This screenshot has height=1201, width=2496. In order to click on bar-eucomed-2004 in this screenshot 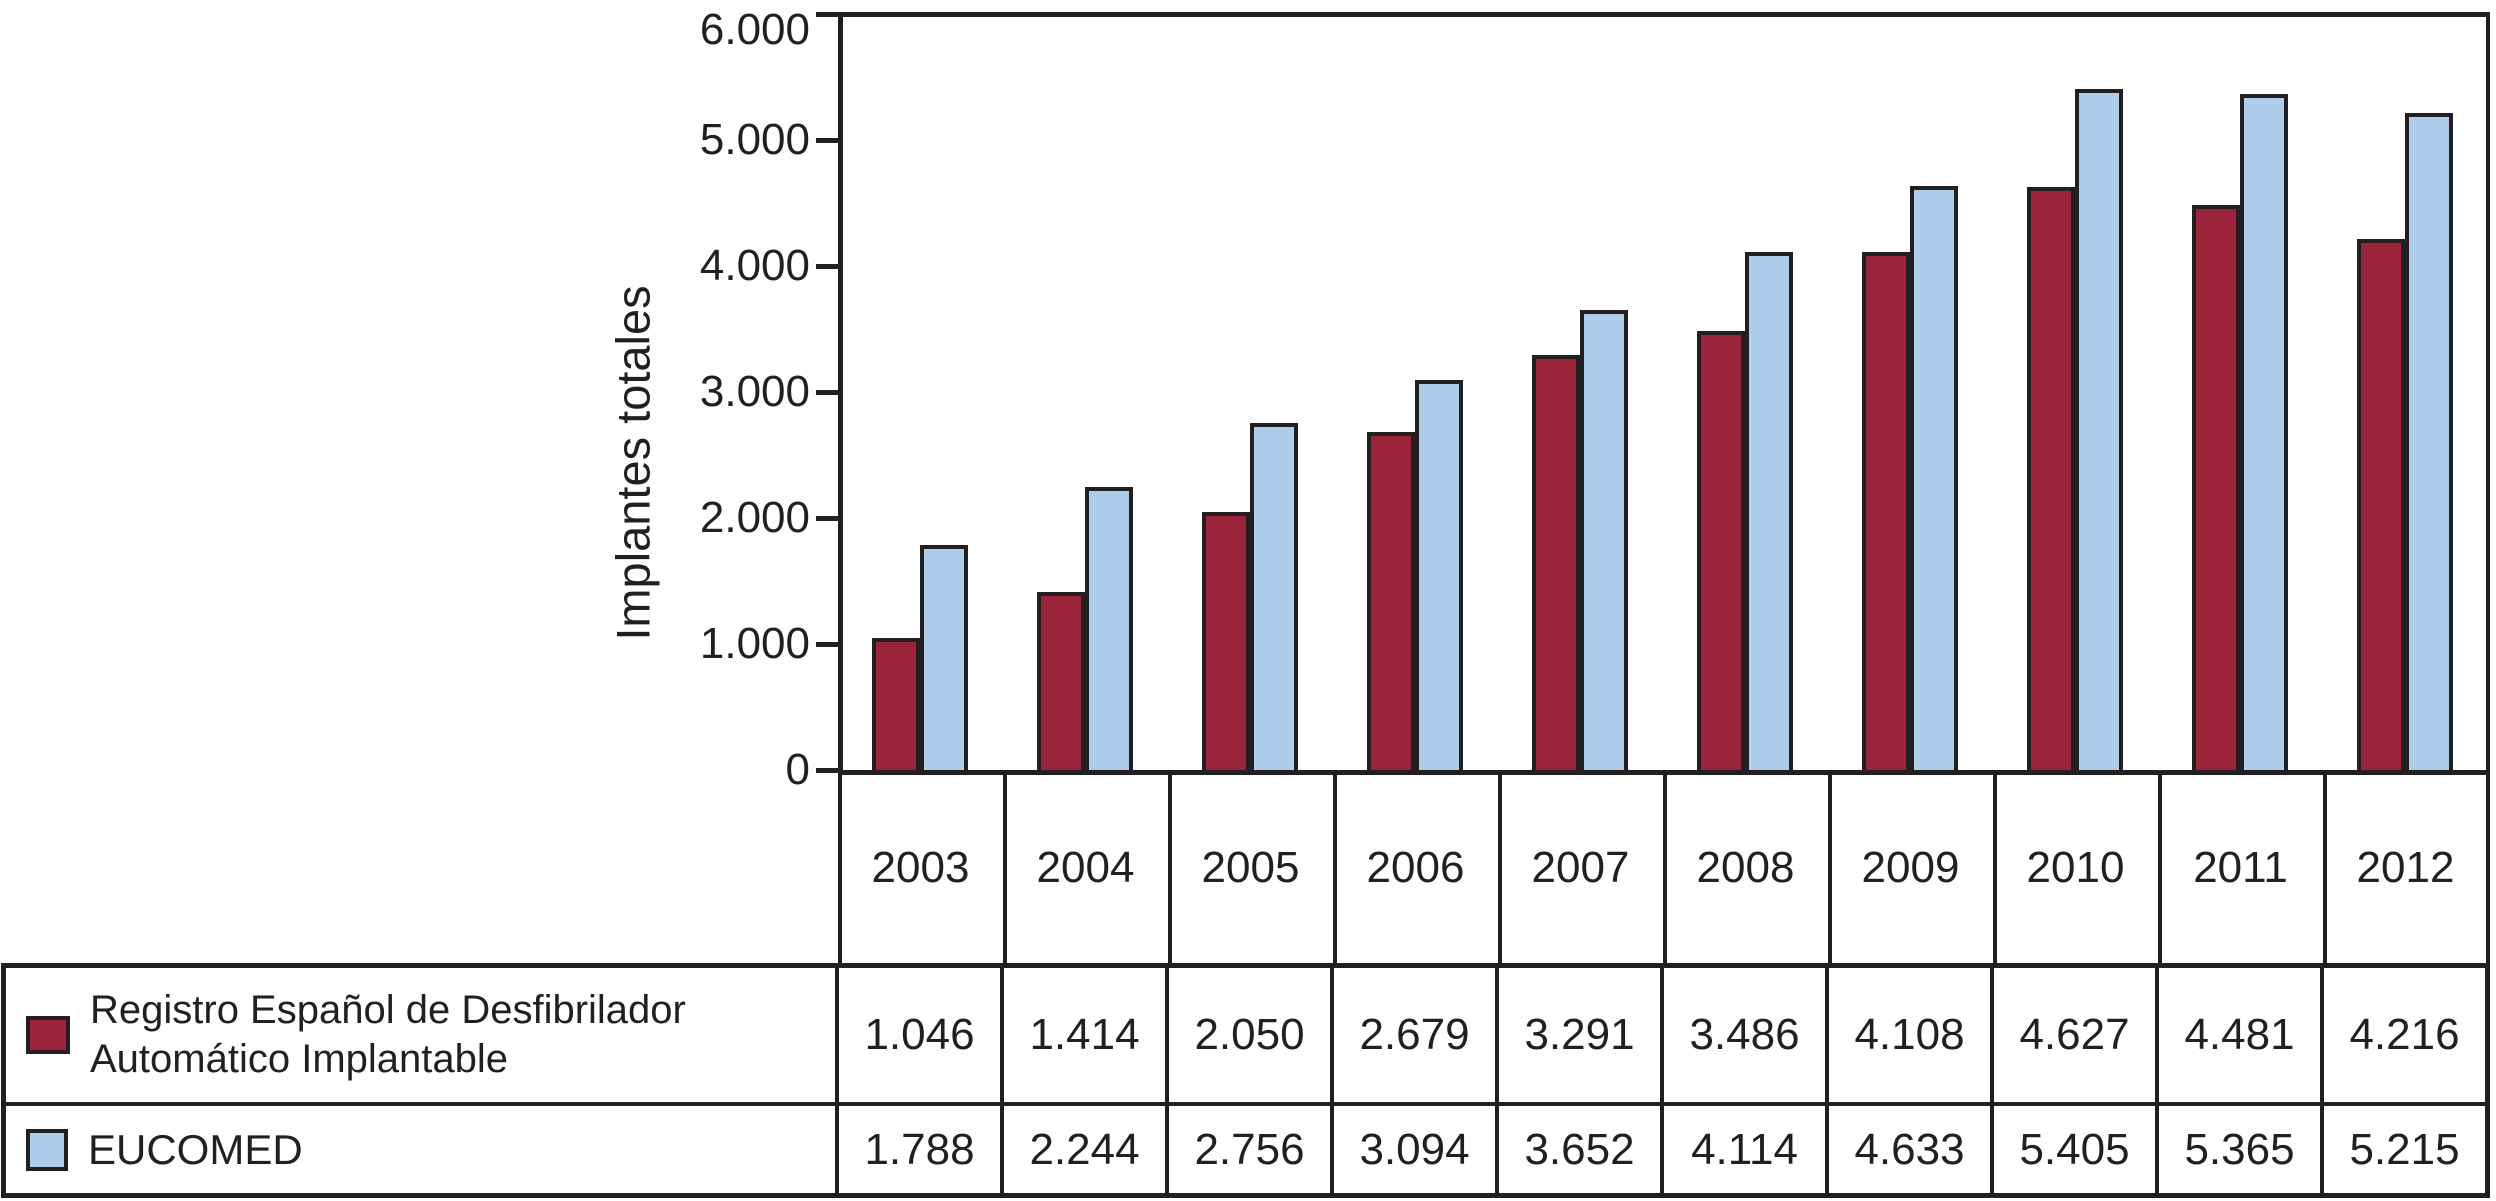, I will do `click(1109, 630)`.